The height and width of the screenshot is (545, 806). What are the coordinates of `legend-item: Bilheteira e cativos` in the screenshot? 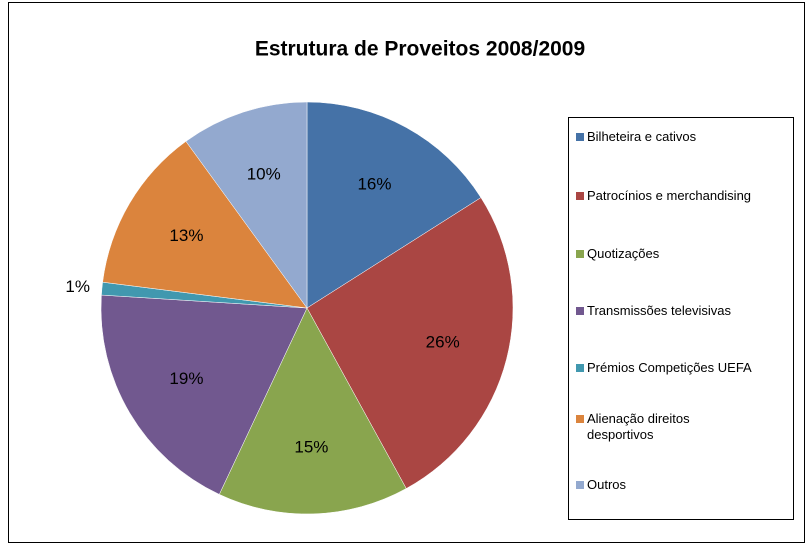 It's located at (682, 137).